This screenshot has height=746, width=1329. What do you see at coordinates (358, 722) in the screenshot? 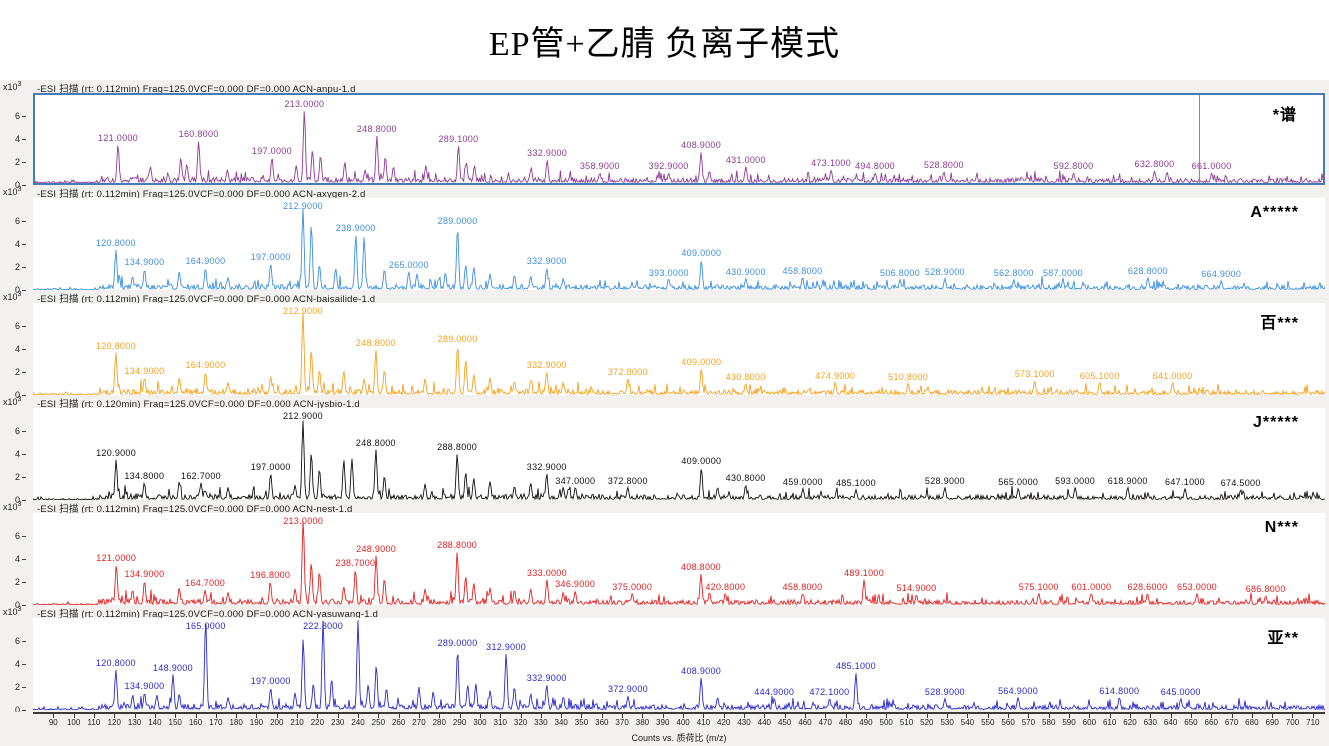
I see `x-tick-label: 240` at bounding box center [358, 722].